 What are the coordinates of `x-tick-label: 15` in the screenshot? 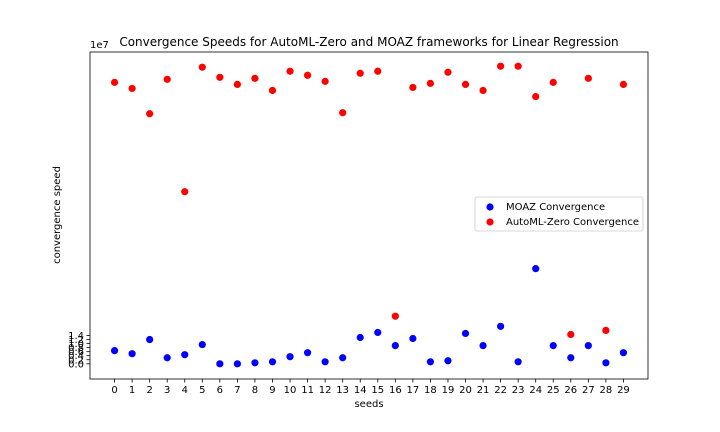 It's located at (377, 390).